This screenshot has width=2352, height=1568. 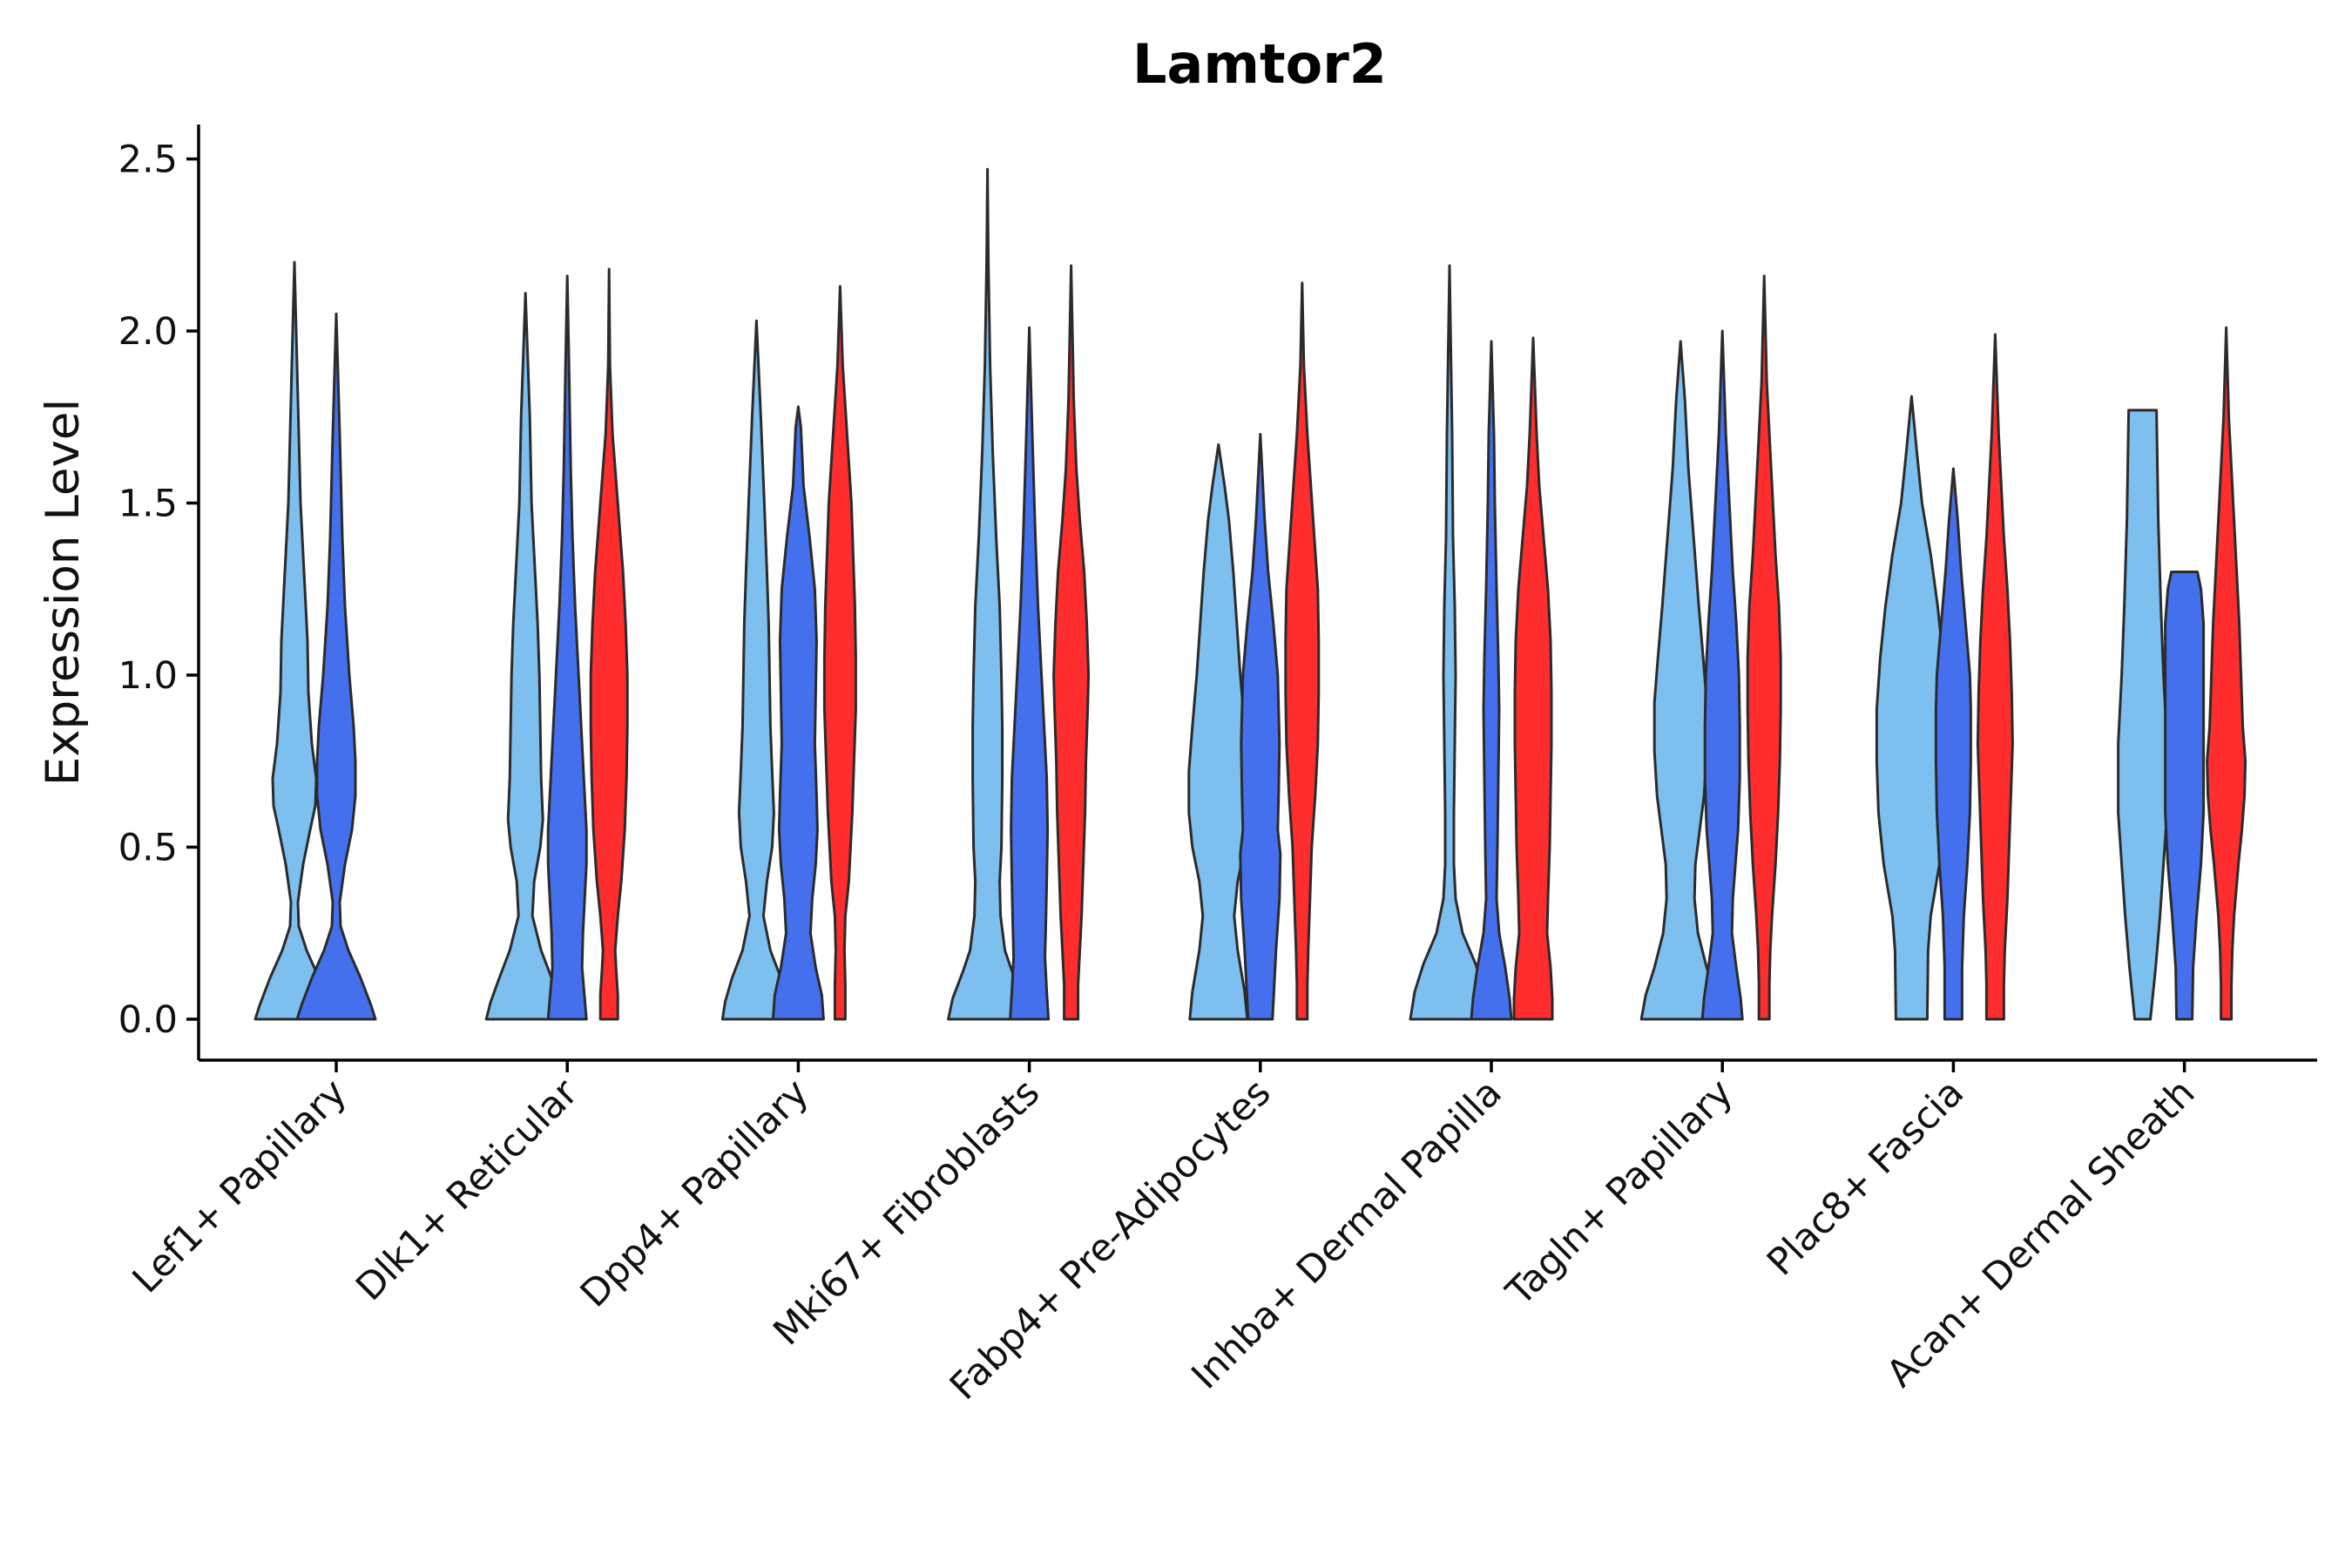 I want to click on y-tick-label: 1.0, so click(x=148, y=676).